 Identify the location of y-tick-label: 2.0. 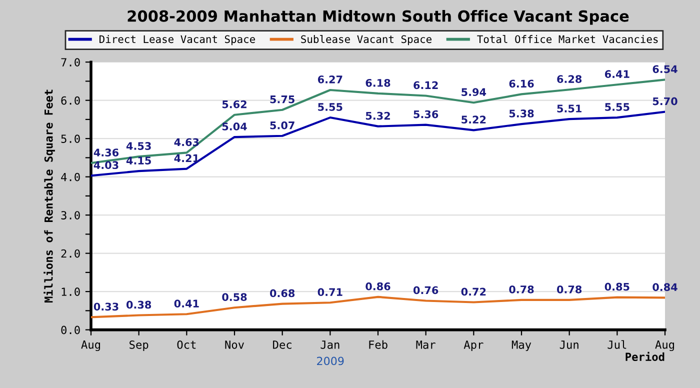
(70, 253).